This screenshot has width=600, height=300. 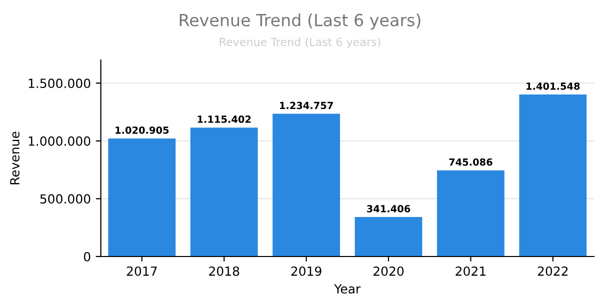 What do you see at coordinates (65, 199) in the screenshot?
I see `y-tick-label: 500.000` at bounding box center [65, 199].